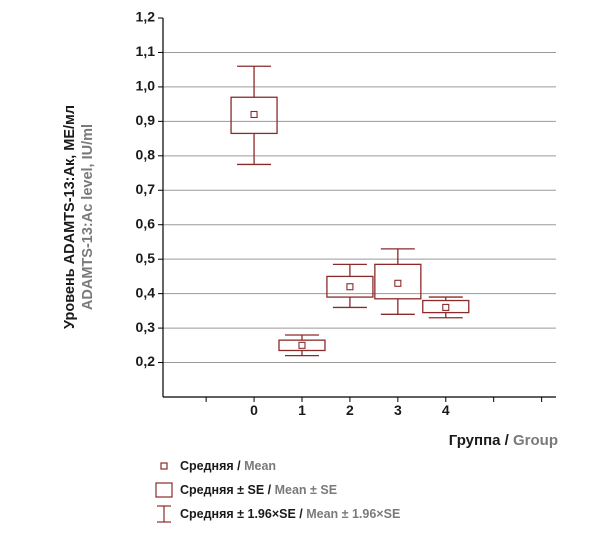 The image size is (600, 543). What do you see at coordinates (238, 514) in the screenshot?
I see `legend-label-ru: Средняя ± 1.96×SE` at bounding box center [238, 514].